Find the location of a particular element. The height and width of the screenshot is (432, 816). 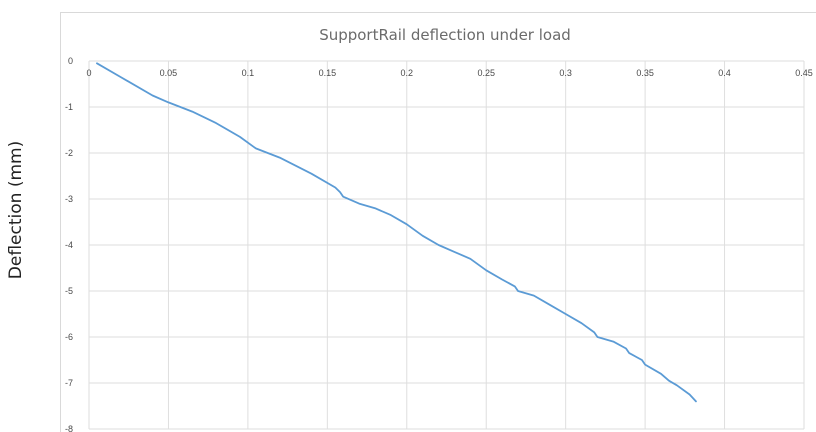

y-tick-label: -7 is located at coordinates (69, 383).